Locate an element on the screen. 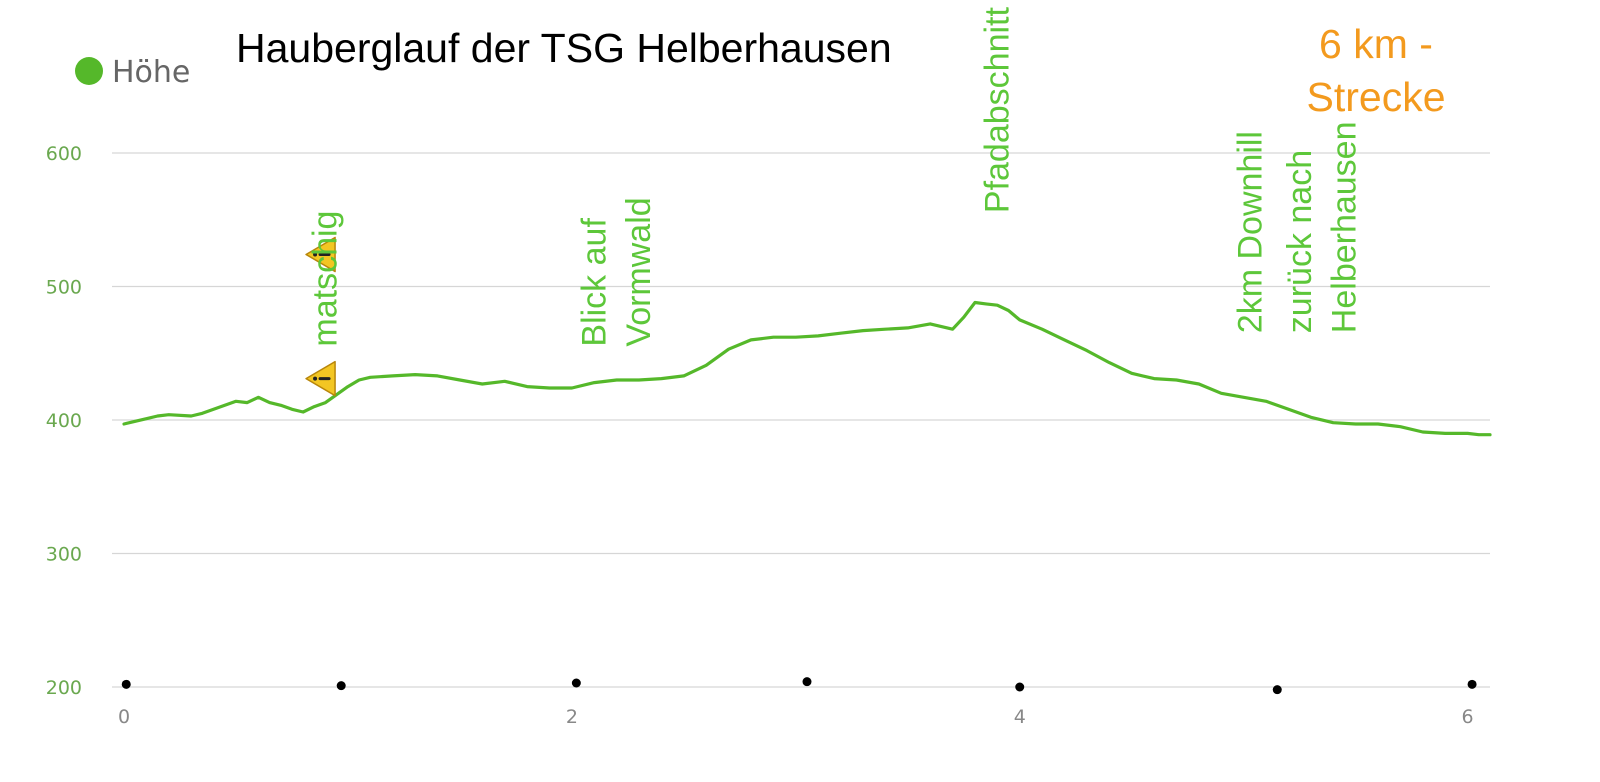 The image size is (1600, 782). annotation-label-6: Helberhausen is located at coordinates (1345, 227).